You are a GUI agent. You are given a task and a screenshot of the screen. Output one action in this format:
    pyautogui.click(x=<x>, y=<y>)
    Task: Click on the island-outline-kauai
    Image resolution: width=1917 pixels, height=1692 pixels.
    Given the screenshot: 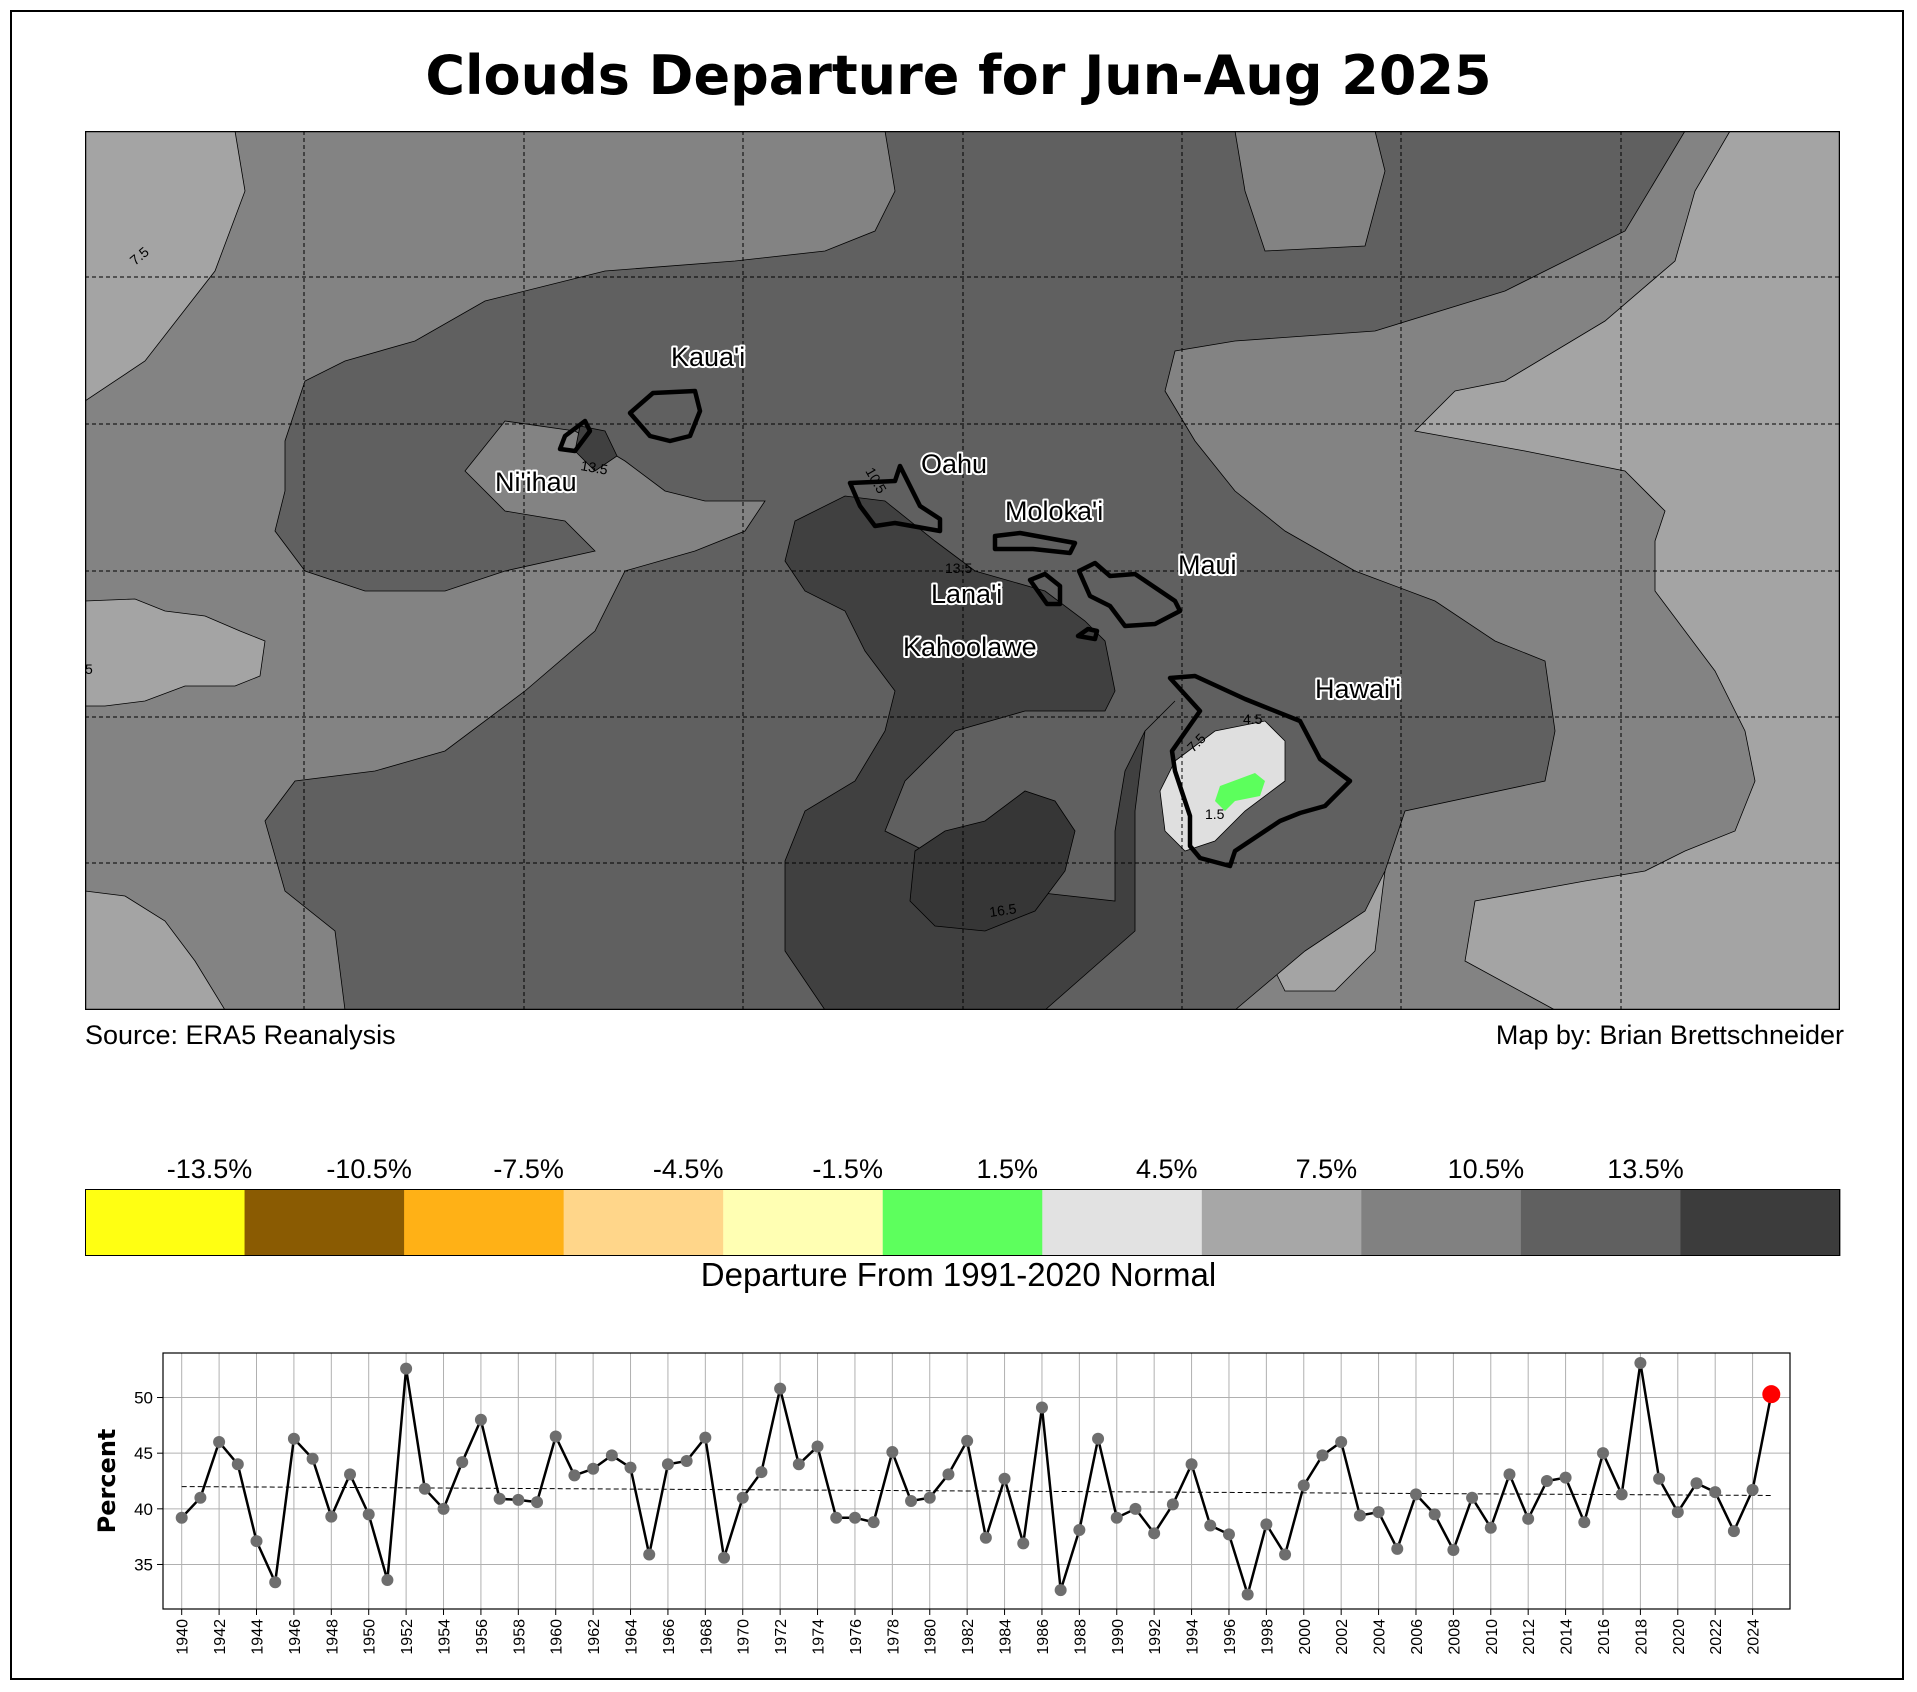 What is the action you would take?
    pyautogui.click(x=665, y=416)
    